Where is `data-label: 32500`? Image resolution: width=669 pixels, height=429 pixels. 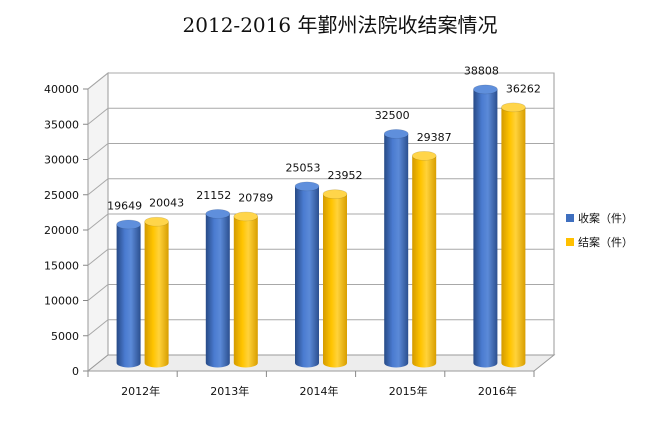
data-label: 32500 is located at coordinates (392, 115).